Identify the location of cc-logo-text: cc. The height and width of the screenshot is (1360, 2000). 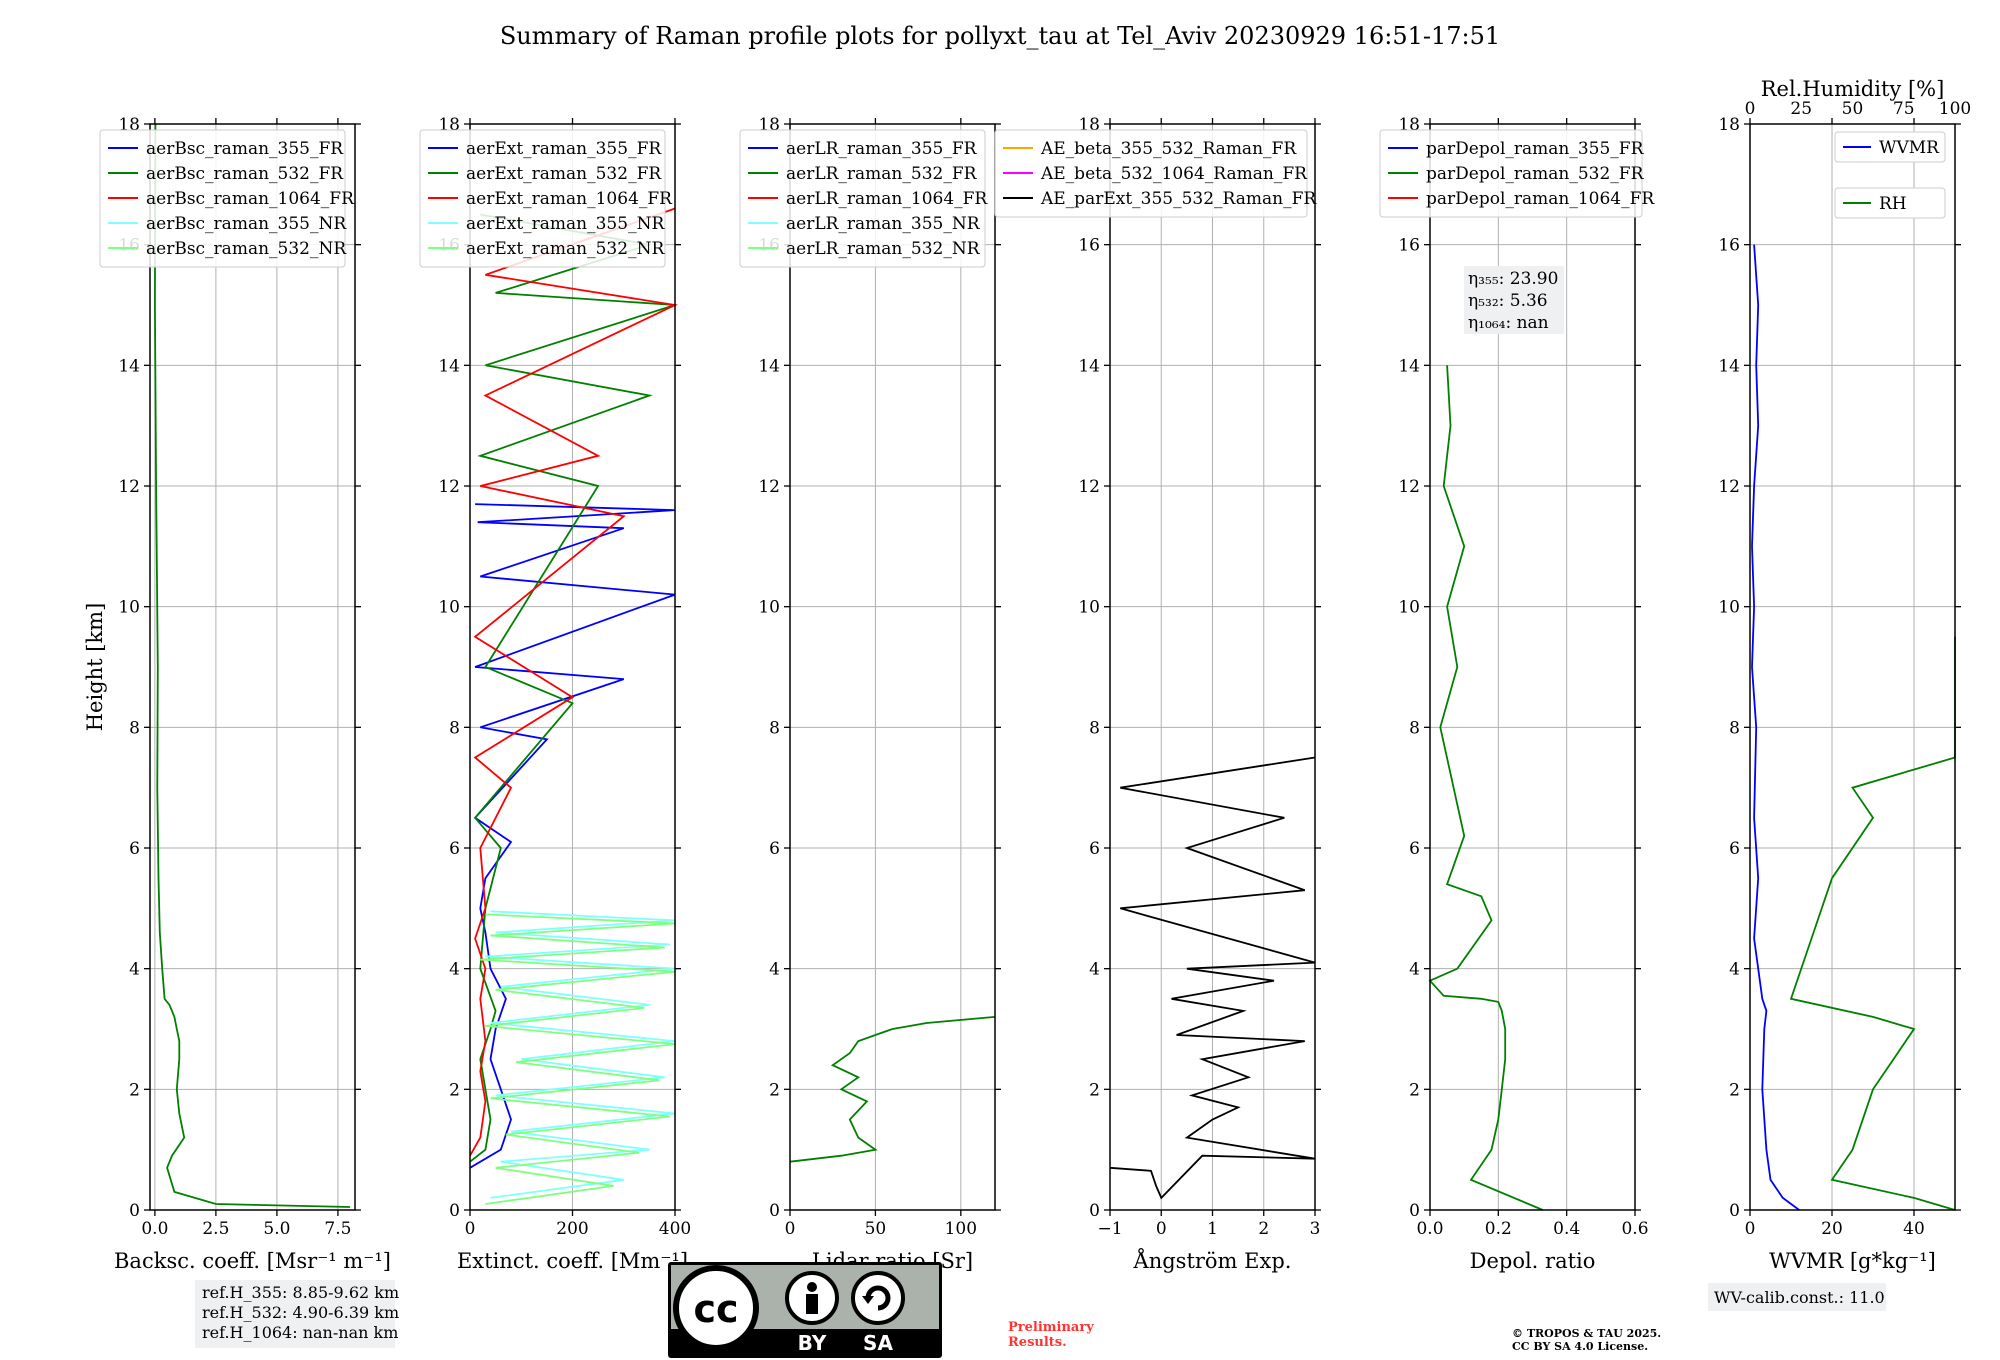
(715, 1309).